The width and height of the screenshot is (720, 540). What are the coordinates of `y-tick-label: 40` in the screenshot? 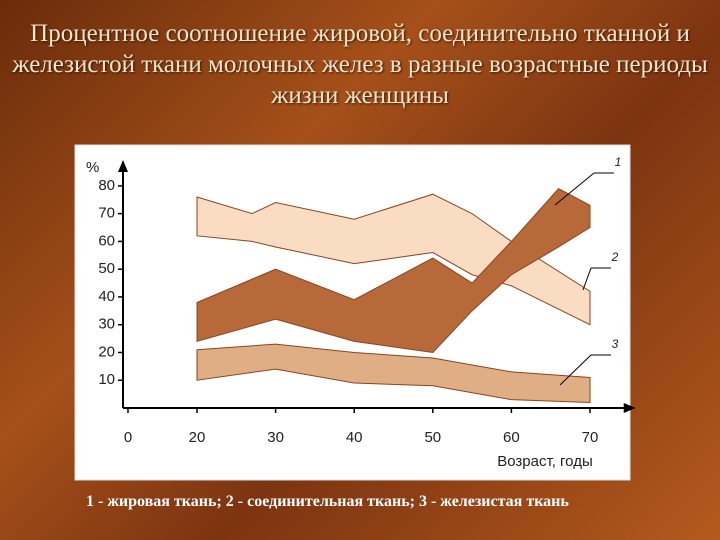 It's located at (106, 296).